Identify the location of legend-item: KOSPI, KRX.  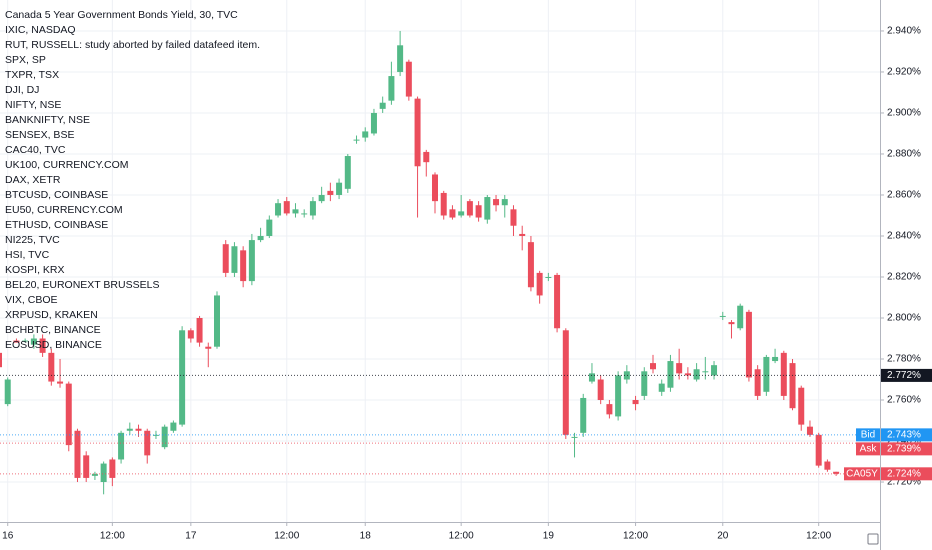
(35, 270).